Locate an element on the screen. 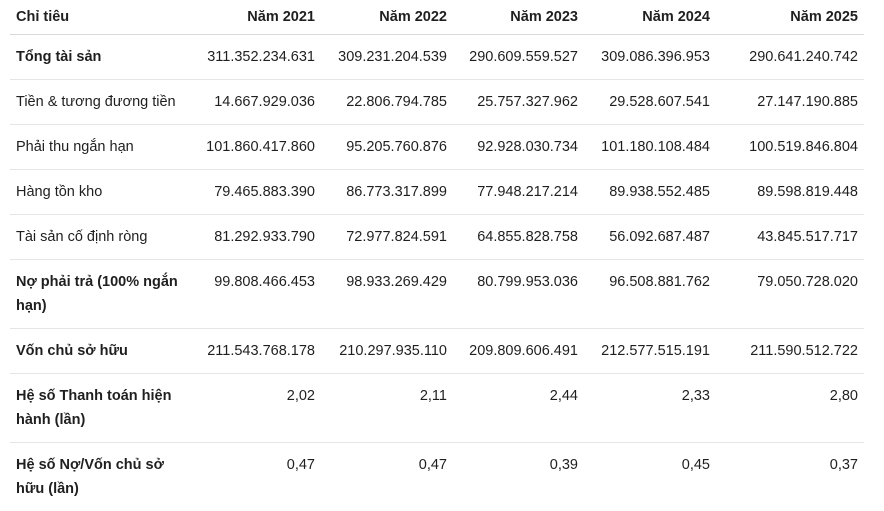 This screenshot has width=884, height=511. header-year-2022: Năm 2022 is located at coordinates (387, 17).